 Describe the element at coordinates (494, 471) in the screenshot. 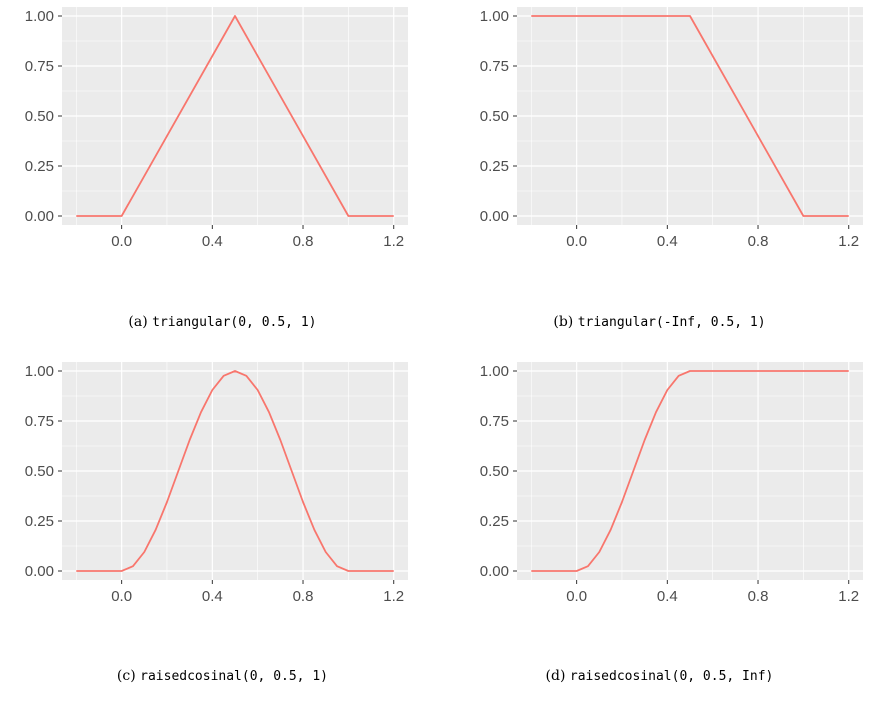

I see `y-tick-label-d: 0.50` at that location.